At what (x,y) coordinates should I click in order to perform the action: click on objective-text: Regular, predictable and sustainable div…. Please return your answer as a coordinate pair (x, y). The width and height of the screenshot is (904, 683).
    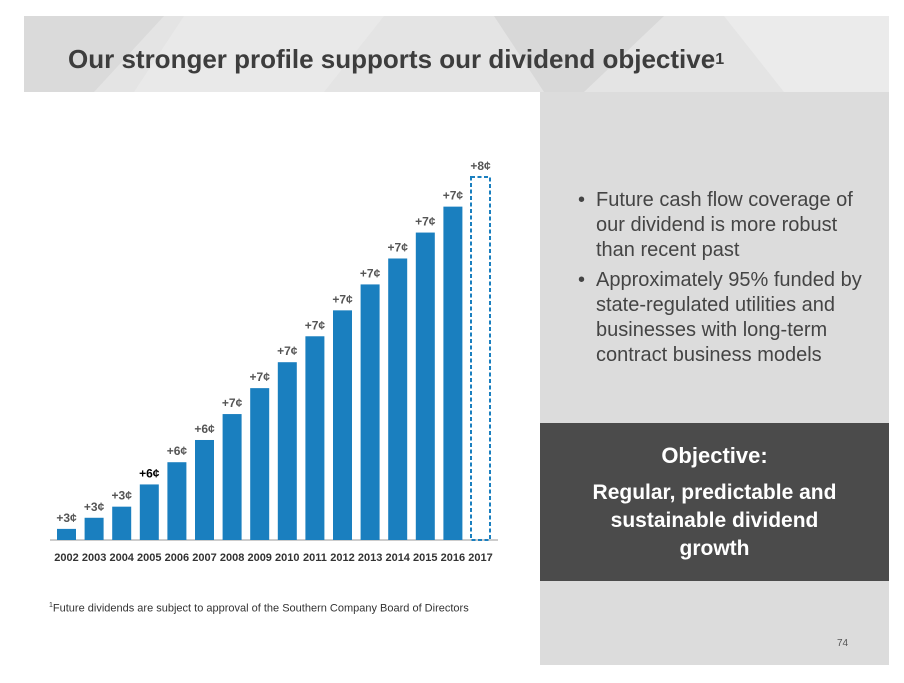
    Looking at the image, I should click on (714, 520).